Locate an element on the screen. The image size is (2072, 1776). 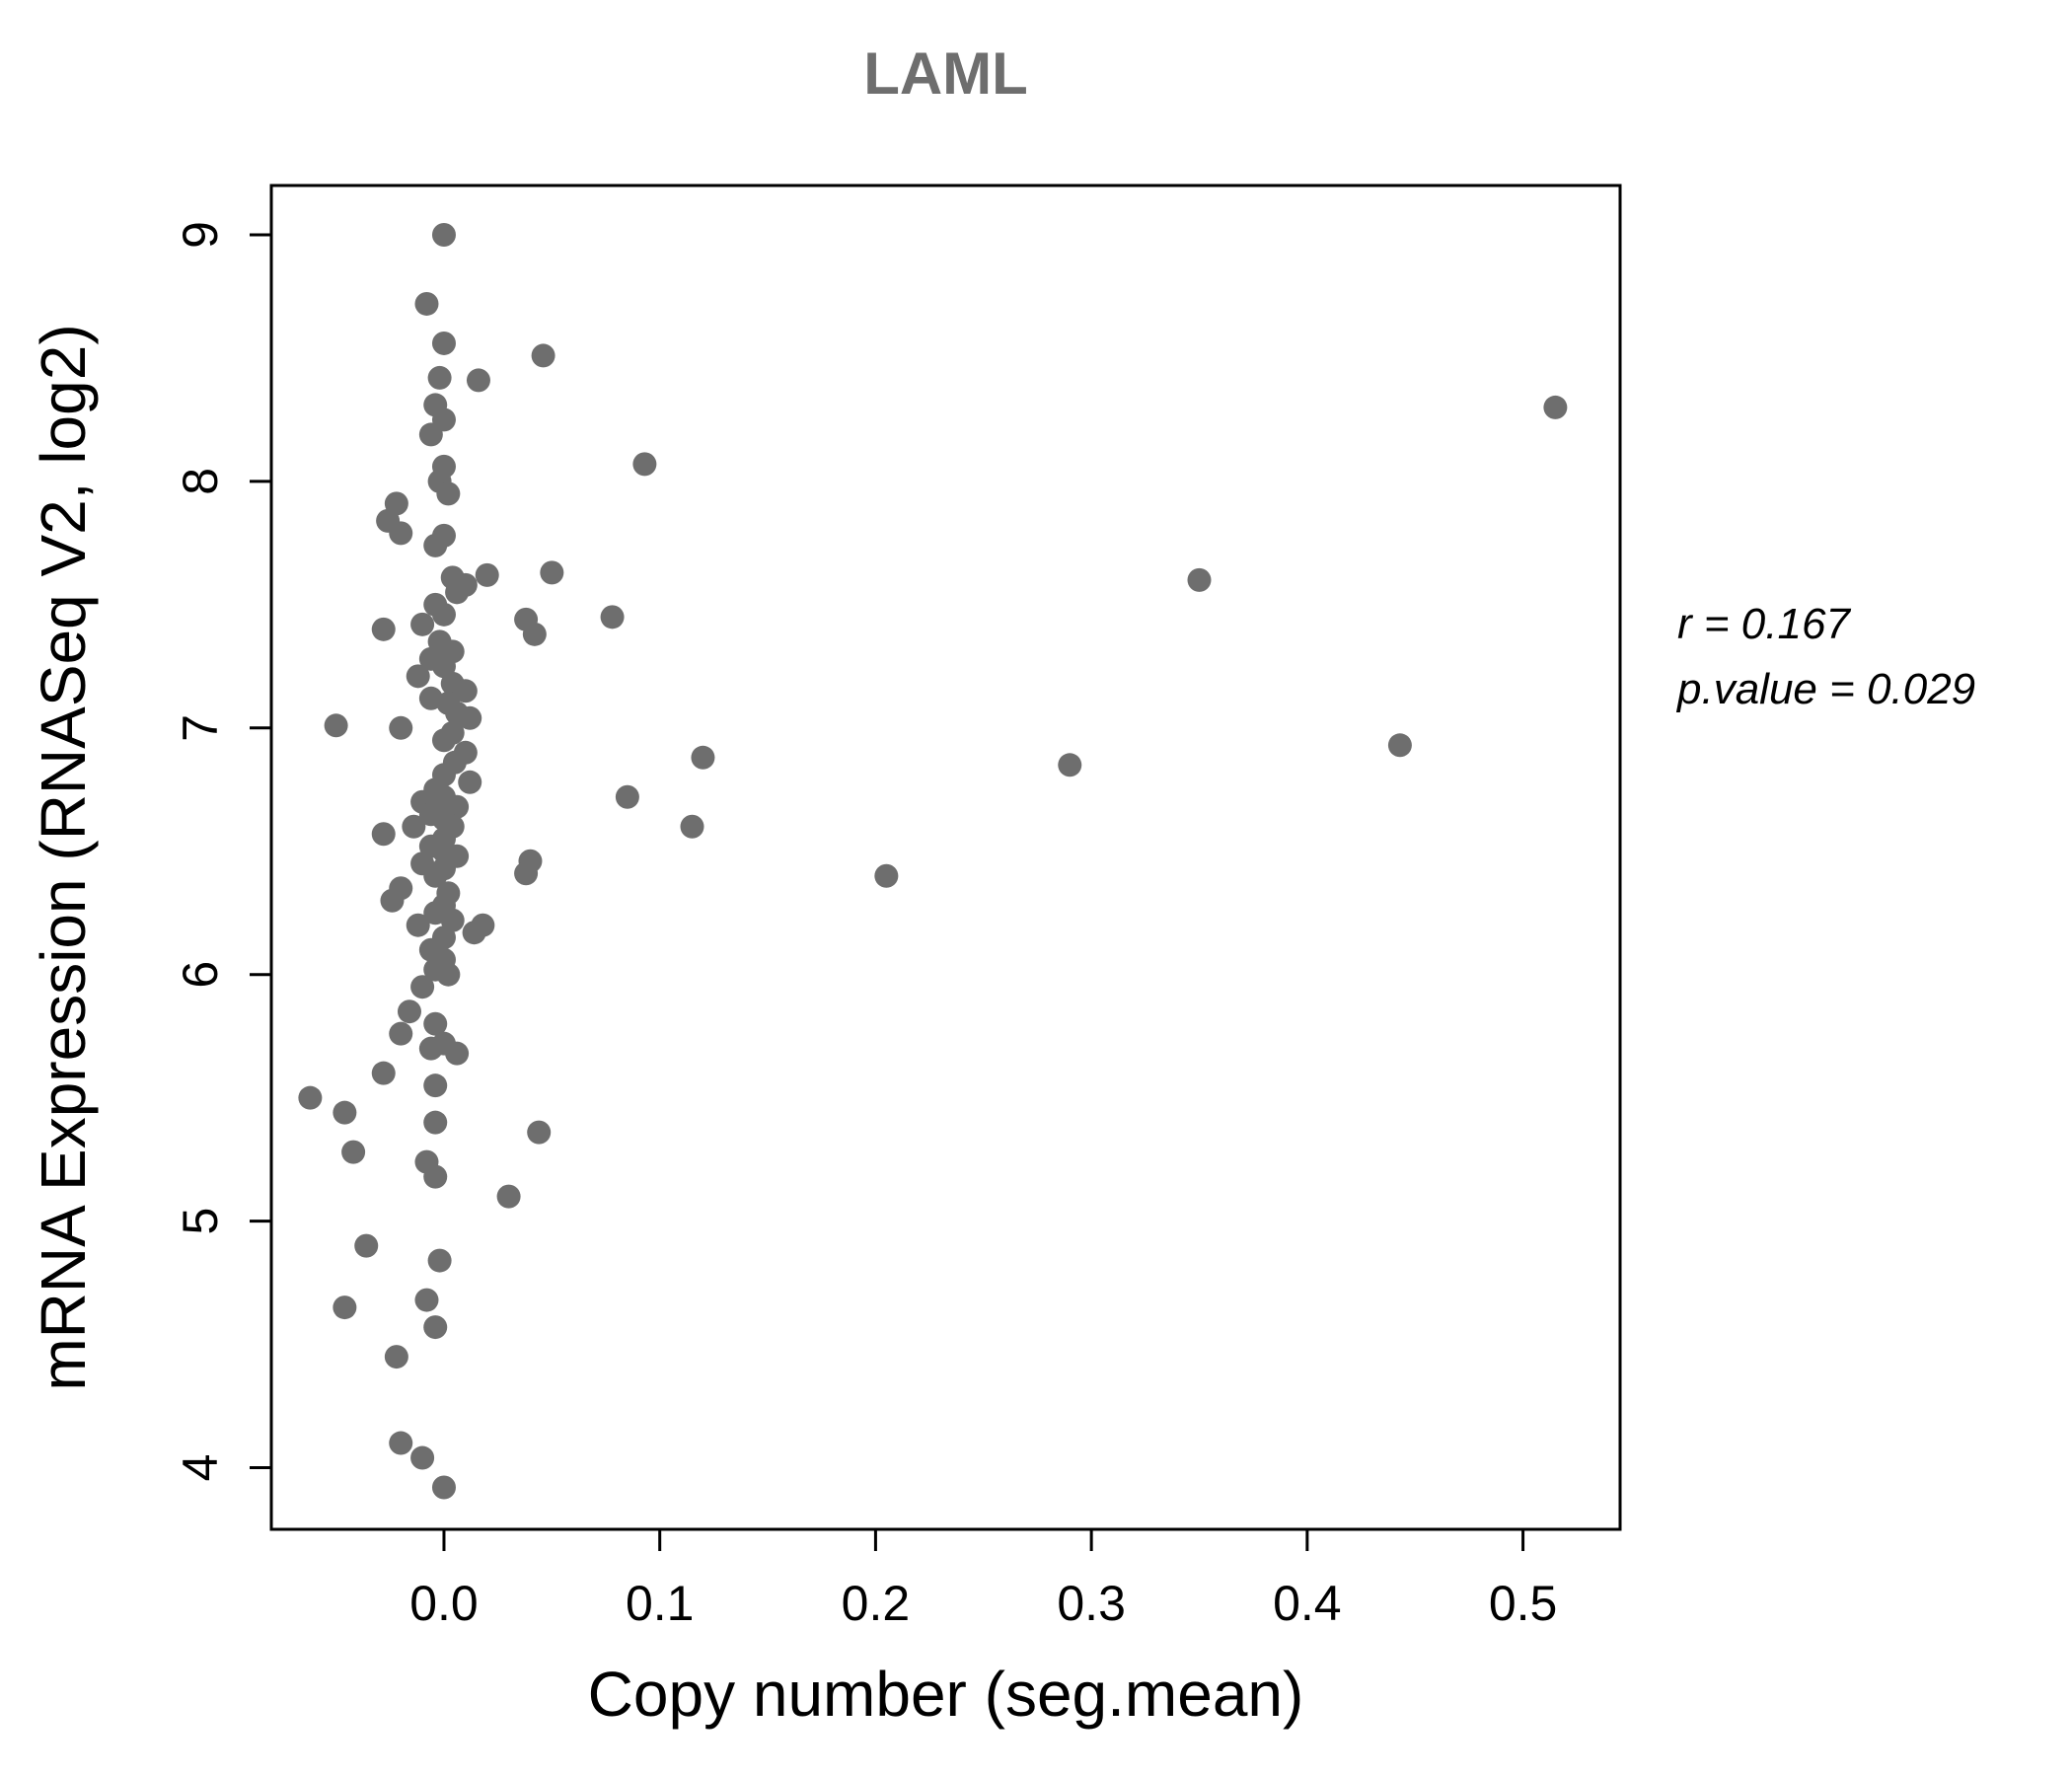
r-value-text: r = 0.167 is located at coordinates (1764, 624).